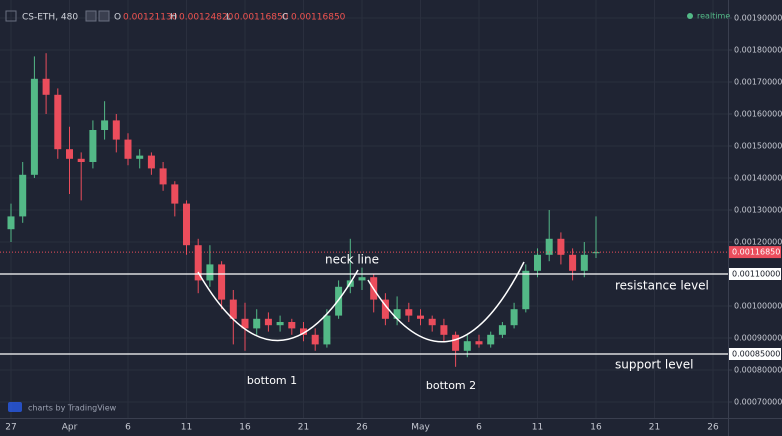 This screenshot has height=436, width=782. Describe the element at coordinates (654, 365) in the screenshot. I see `level-name: support level` at that location.